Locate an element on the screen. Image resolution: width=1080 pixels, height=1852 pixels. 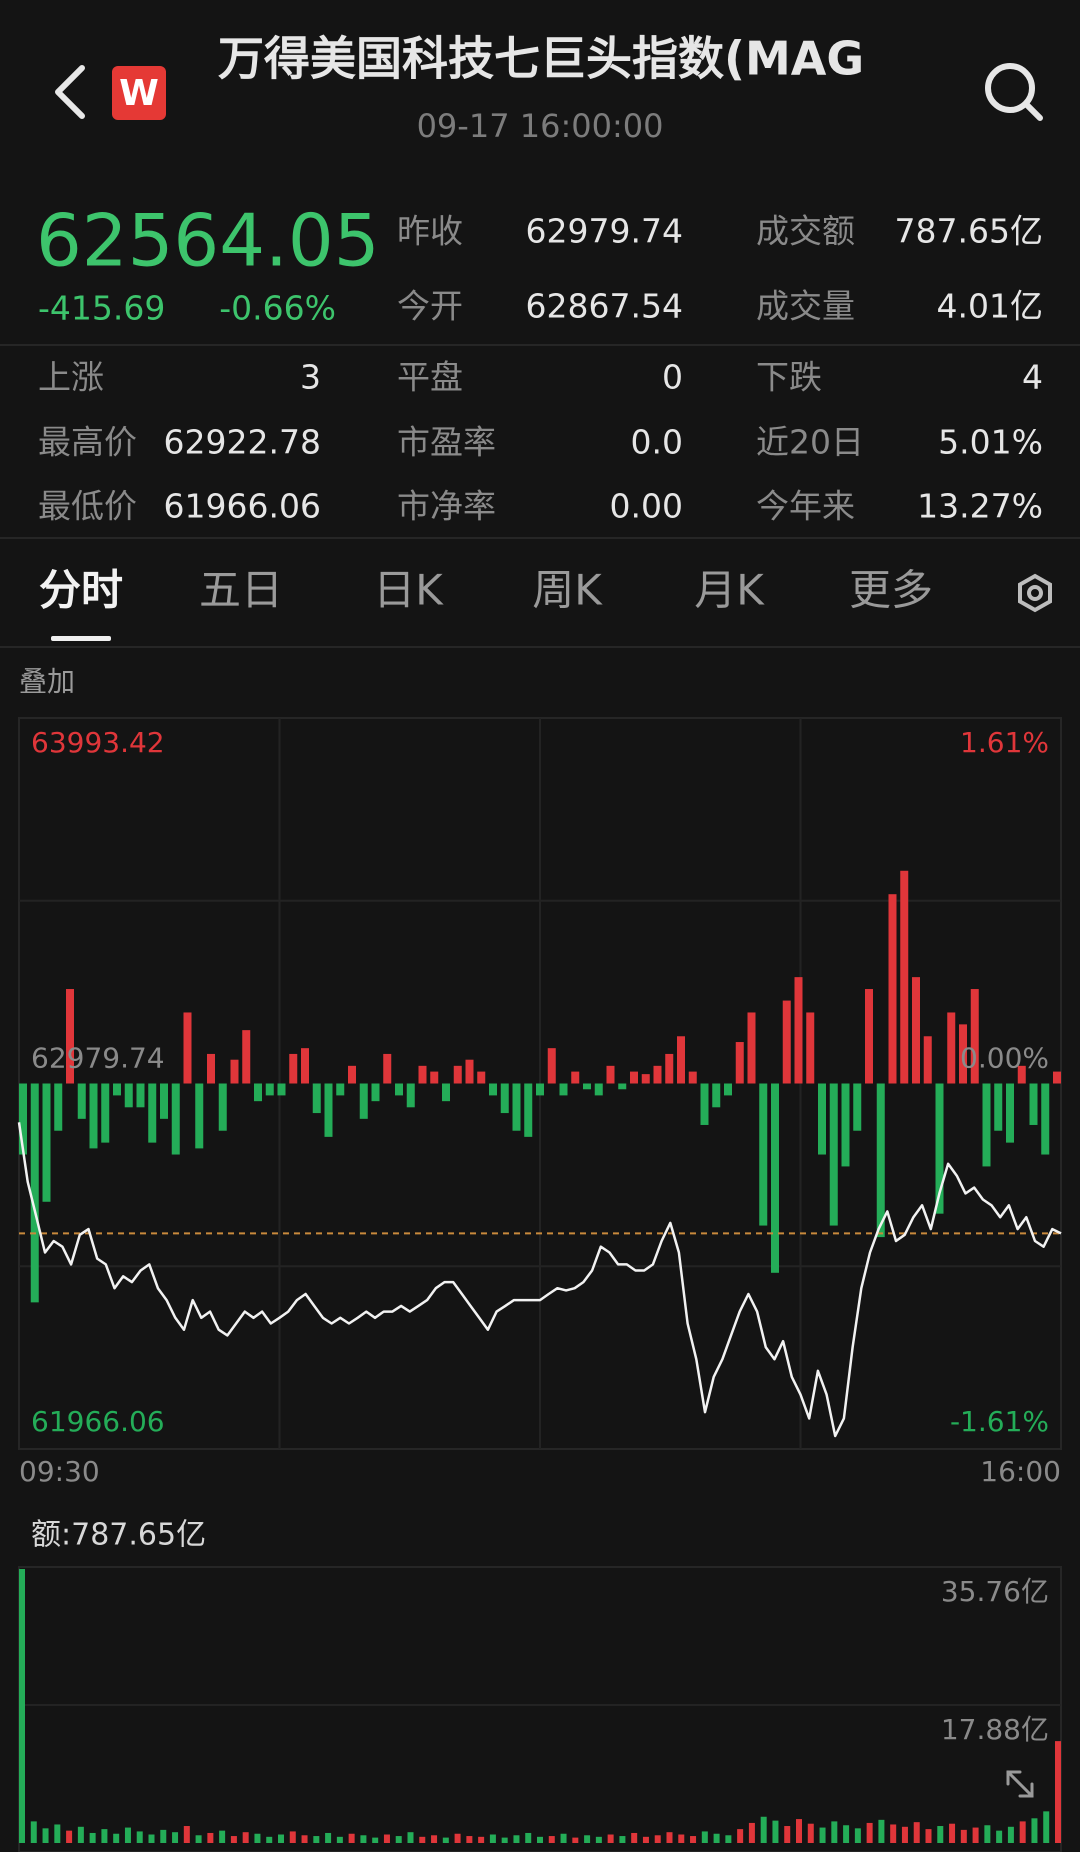
stat-label: 成交量 is located at coordinates (805, 306).